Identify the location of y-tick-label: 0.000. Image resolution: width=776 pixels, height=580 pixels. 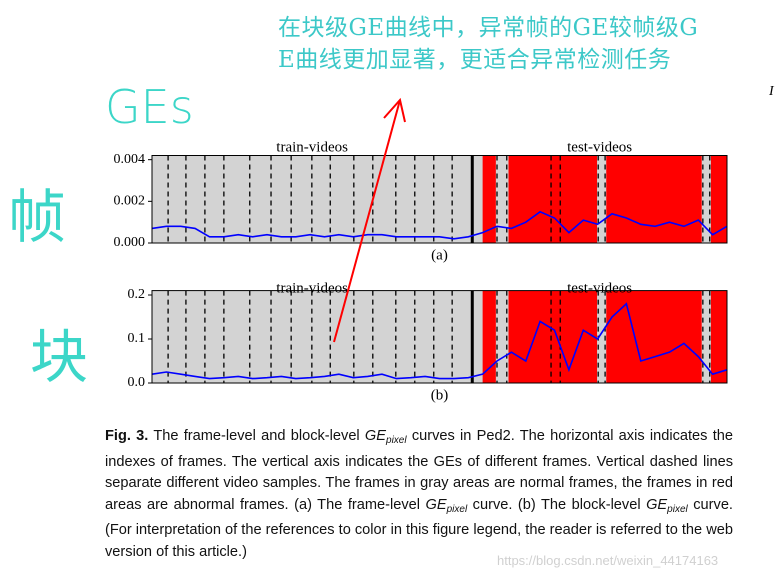
(130, 242).